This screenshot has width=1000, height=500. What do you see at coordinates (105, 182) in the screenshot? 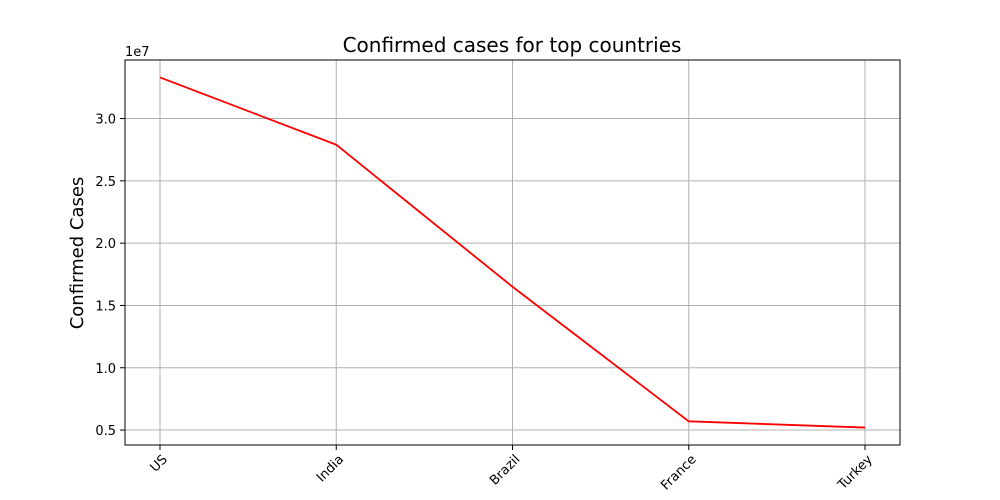
I see `y-tick-label: 2.5` at bounding box center [105, 182].